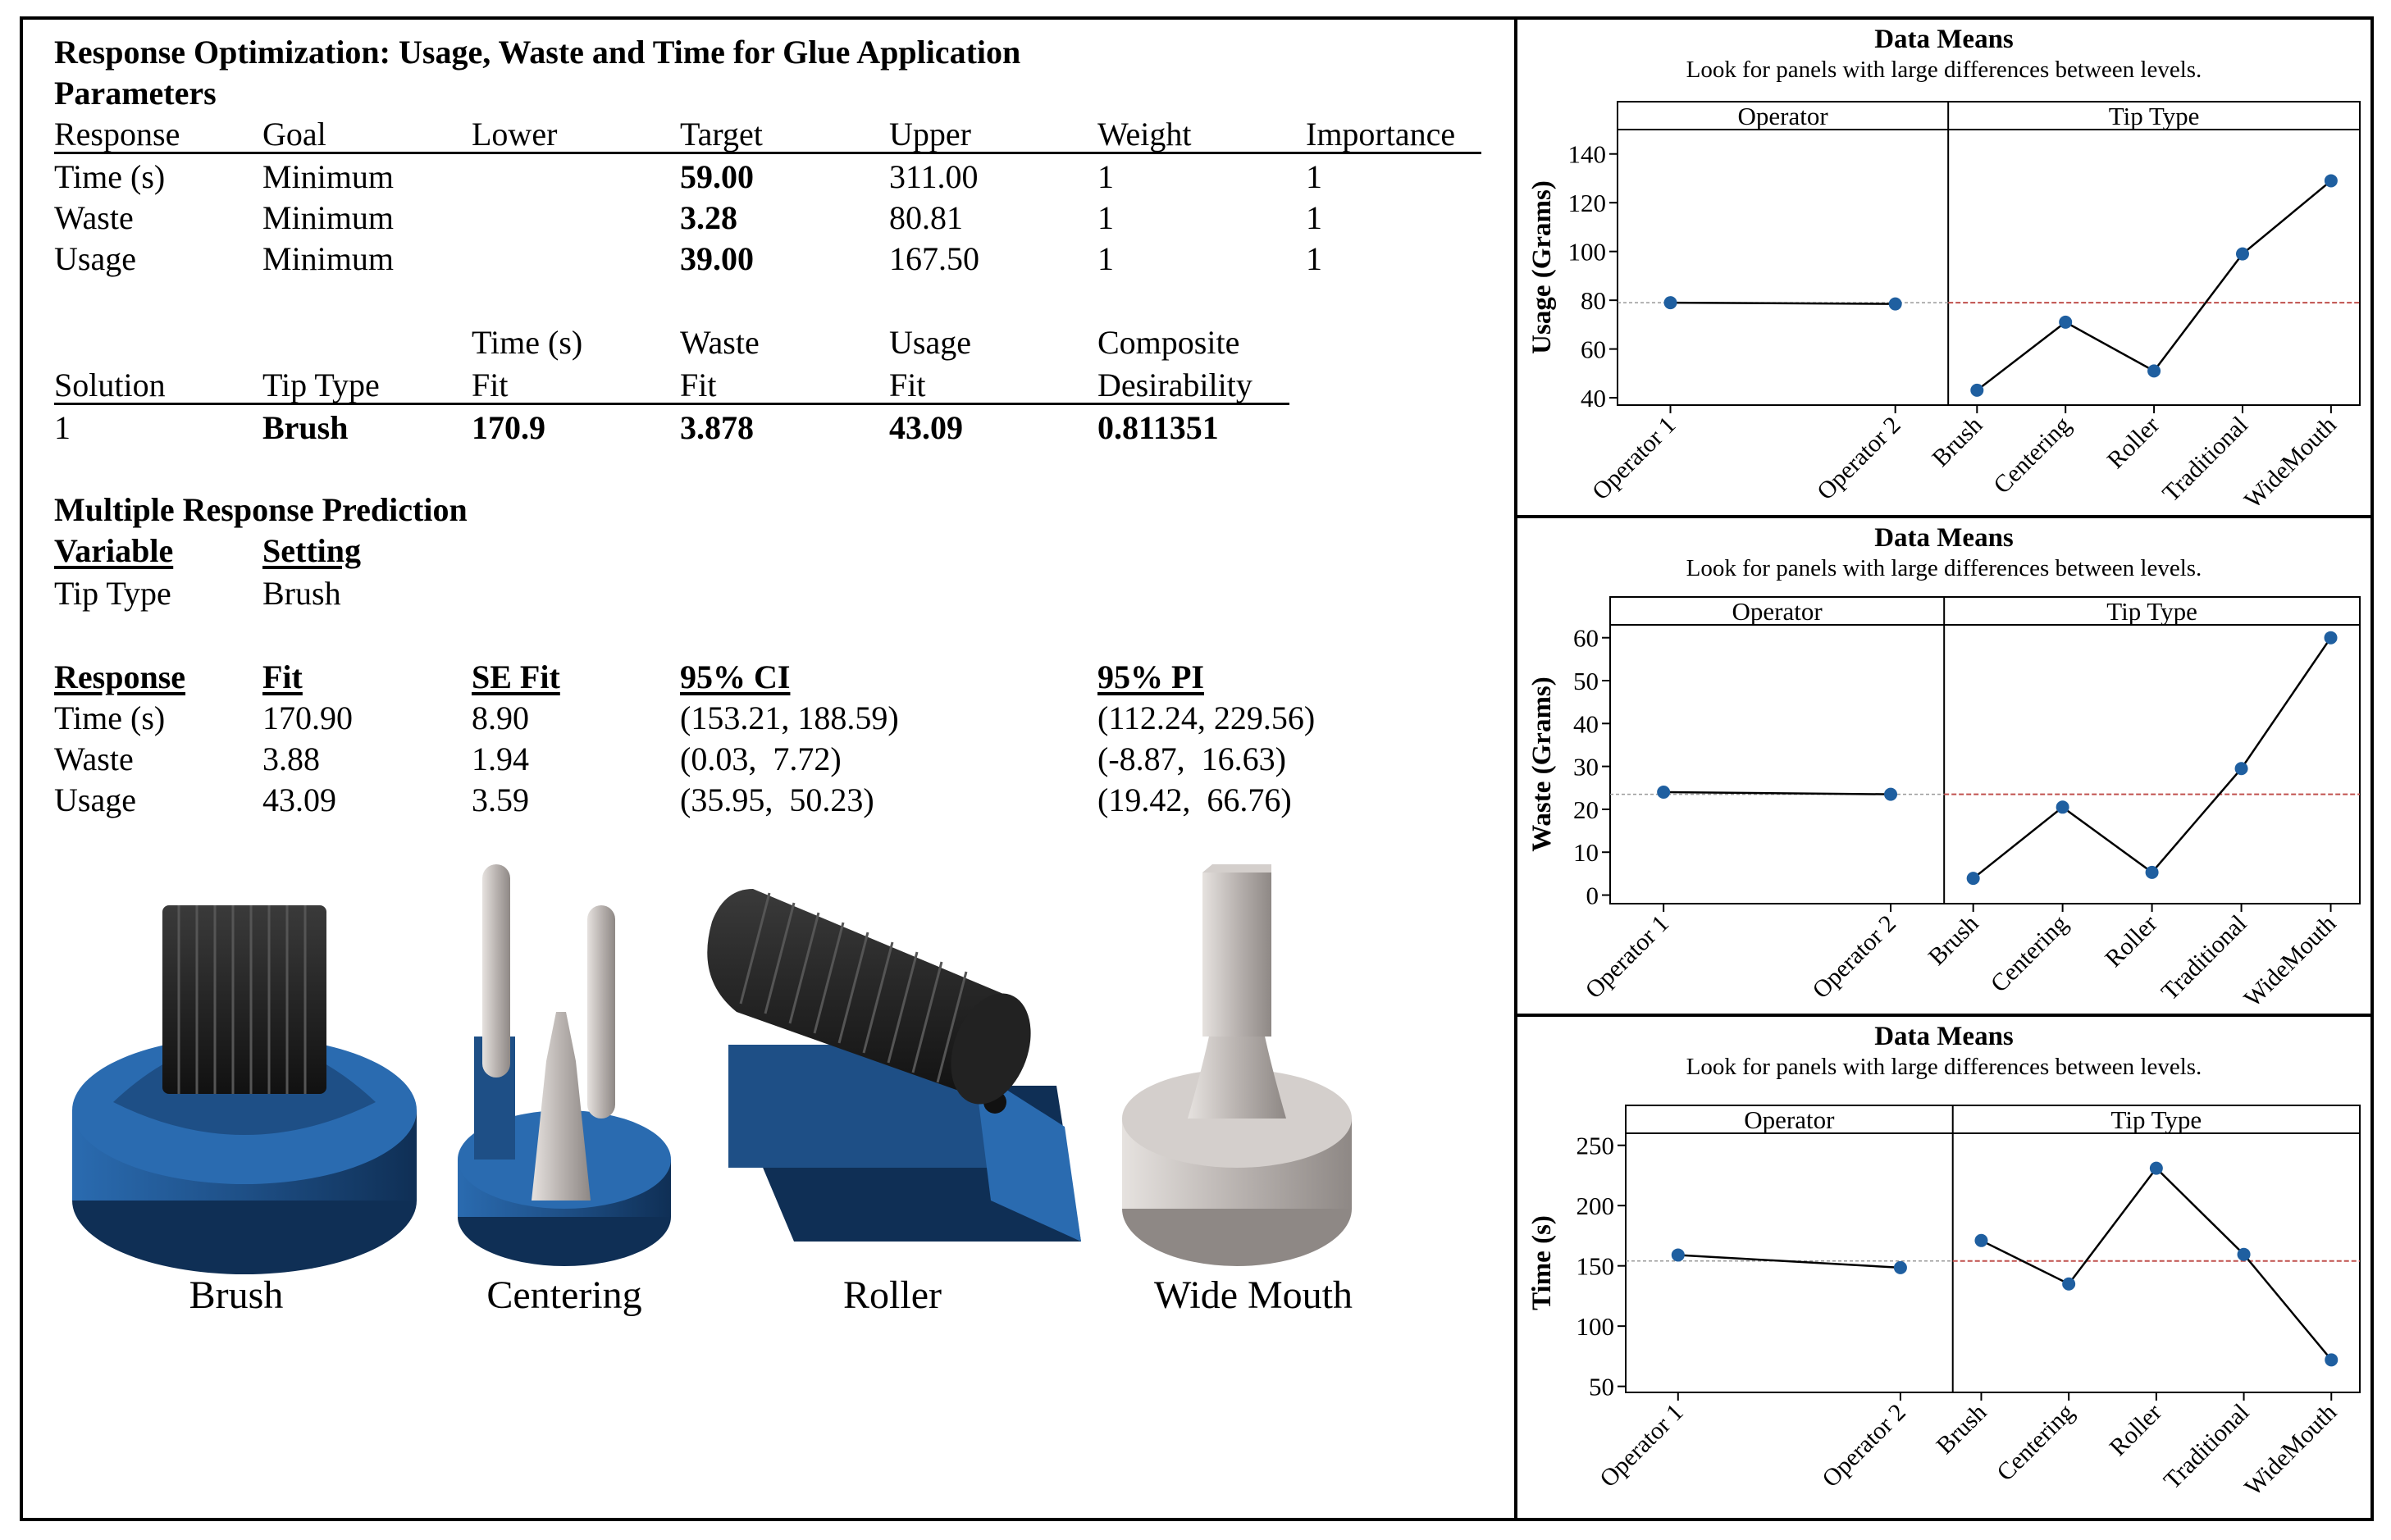 The width and height of the screenshot is (2391, 1540). Describe the element at coordinates (2133, 443) in the screenshot. I see `usage-x-tick-label: Roller` at that location.